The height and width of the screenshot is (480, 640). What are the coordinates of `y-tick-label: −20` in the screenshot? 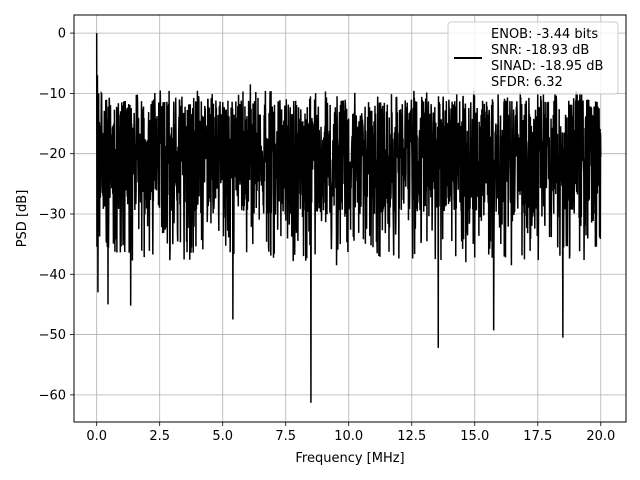 It's located at (52, 154).